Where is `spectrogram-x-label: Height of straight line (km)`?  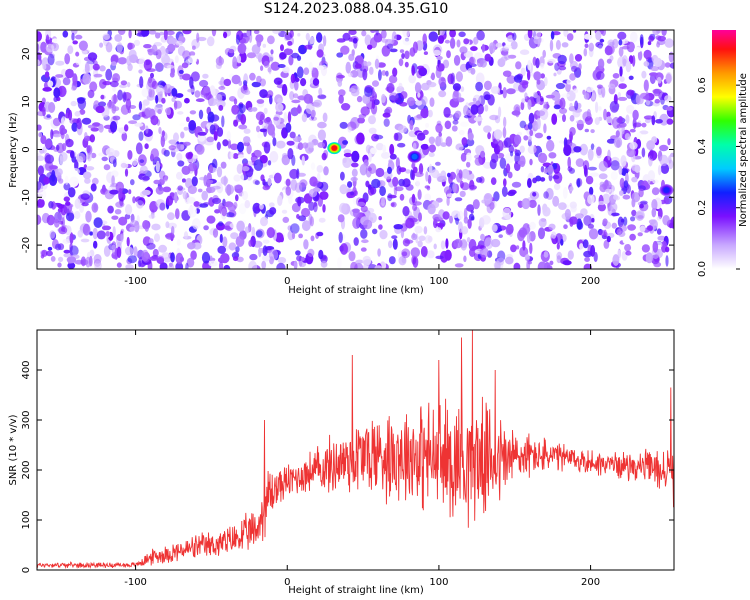
spectrogram-x-label: Height of straight line (km) is located at coordinates (356, 290).